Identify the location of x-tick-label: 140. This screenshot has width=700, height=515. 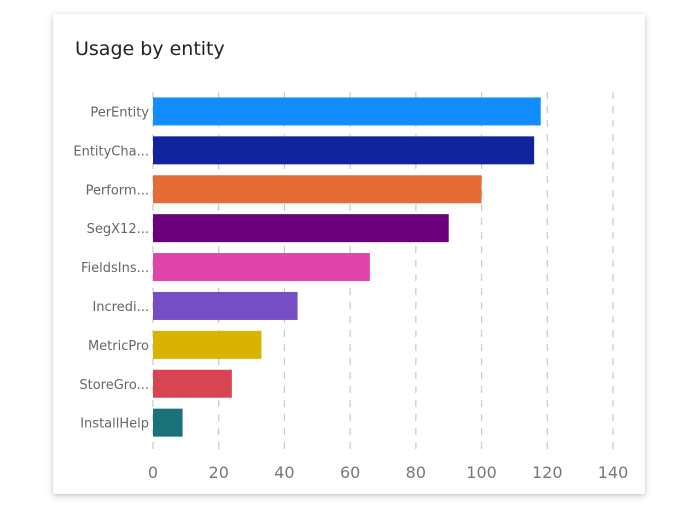
(613, 472).